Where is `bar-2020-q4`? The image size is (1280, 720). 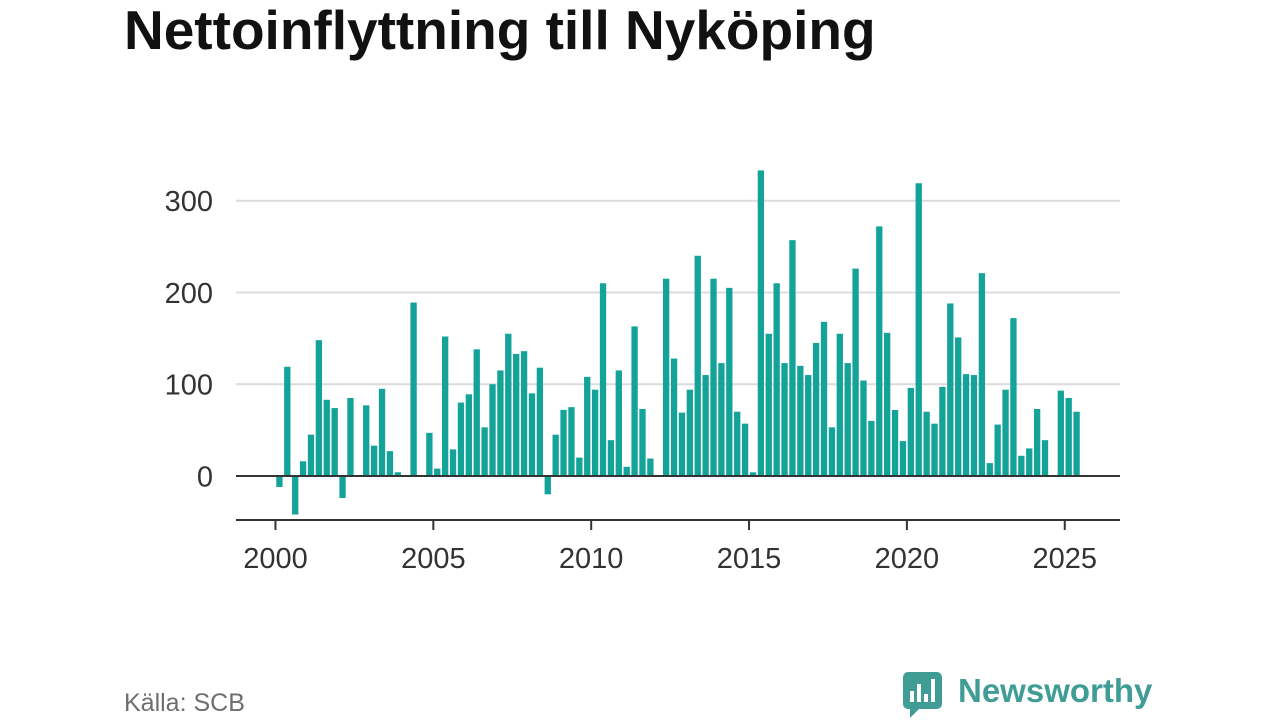
bar-2020-q4 is located at coordinates (934, 449).